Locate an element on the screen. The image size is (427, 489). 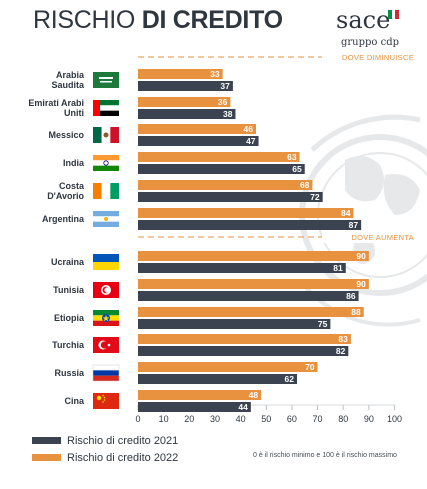
bar-label-2022: 46 is located at coordinates (249, 129).